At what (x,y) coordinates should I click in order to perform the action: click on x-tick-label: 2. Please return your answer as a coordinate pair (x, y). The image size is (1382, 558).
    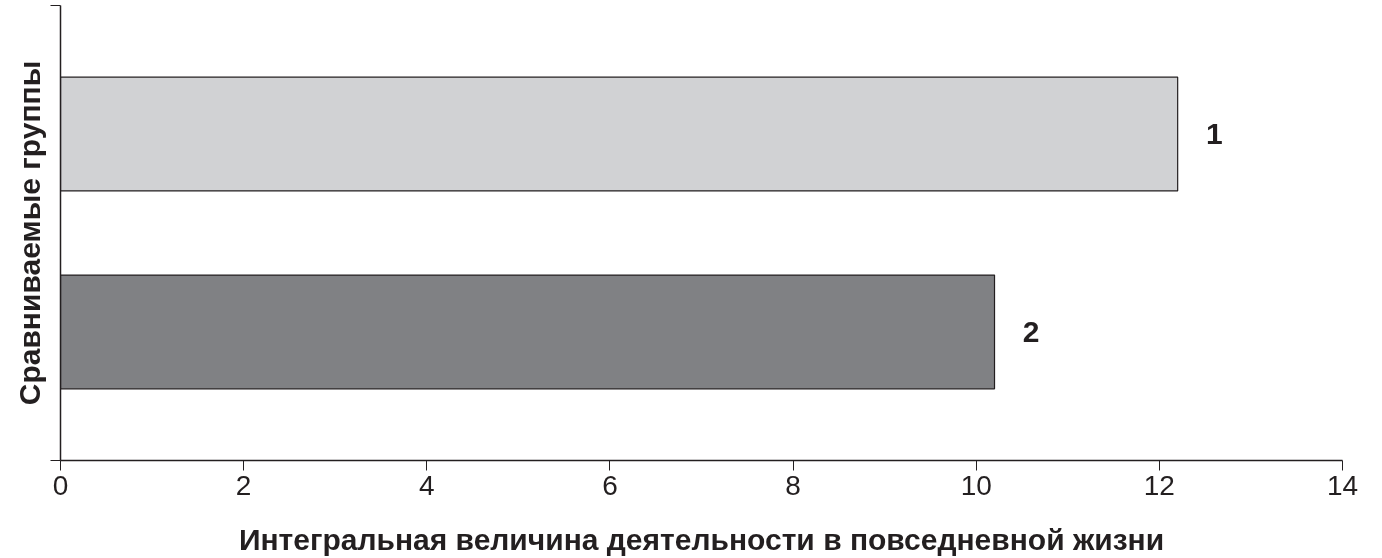
    Looking at the image, I should click on (243, 485).